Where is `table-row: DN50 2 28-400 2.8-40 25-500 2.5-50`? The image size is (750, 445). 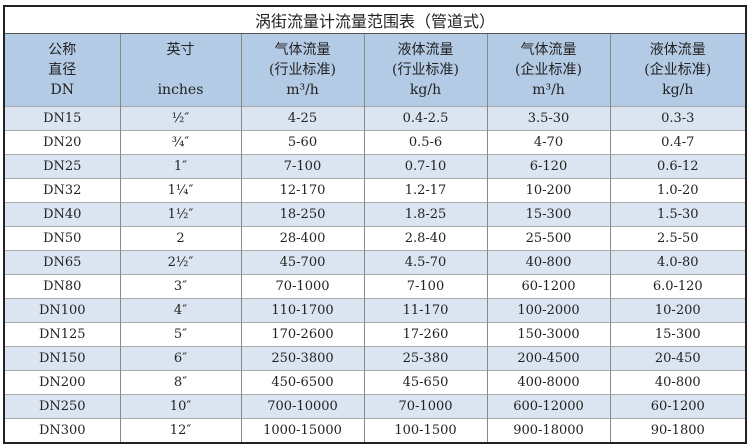
table-row: DN50 2 28-400 2.8-40 25-500 2.5-50 is located at coordinates (375, 238).